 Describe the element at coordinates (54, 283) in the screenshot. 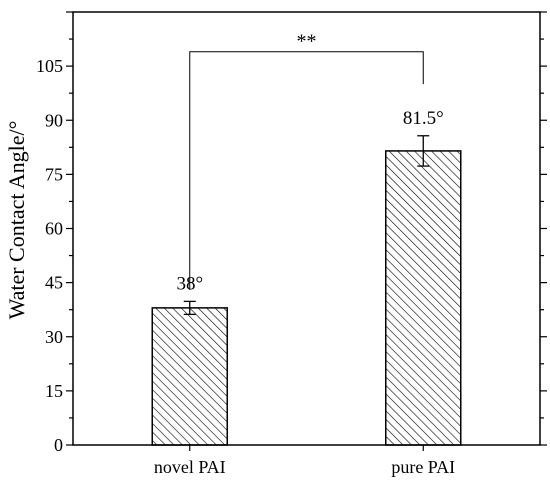

I see `y-tick-label: 45` at that location.